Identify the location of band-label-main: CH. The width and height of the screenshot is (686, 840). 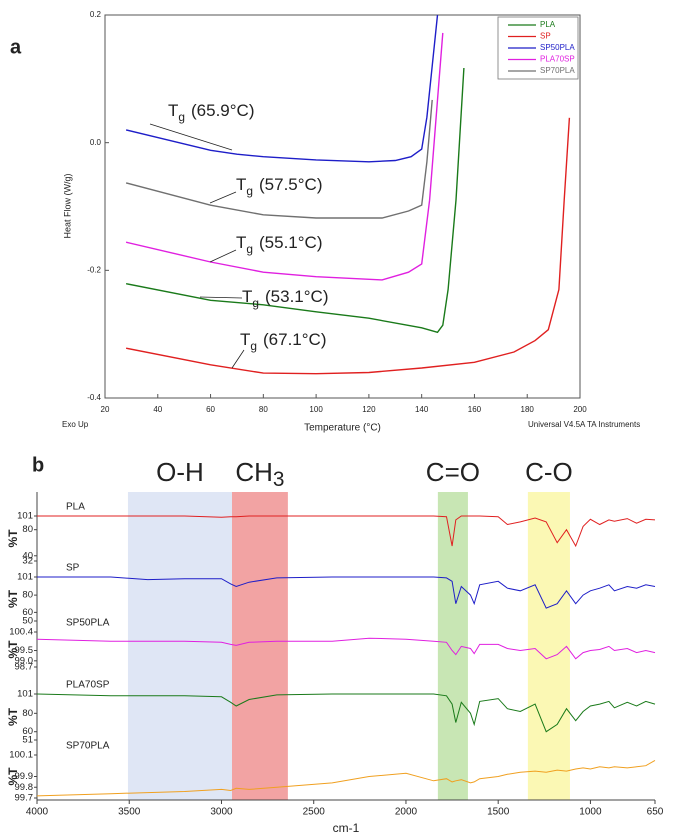
(254, 472).